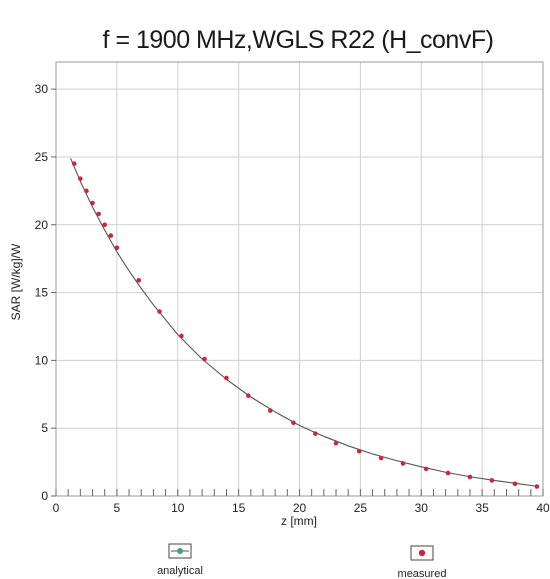  Describe the element at coordinates (422, 573) in the screenshot. I see `legend-measured-label: measured` at that location.